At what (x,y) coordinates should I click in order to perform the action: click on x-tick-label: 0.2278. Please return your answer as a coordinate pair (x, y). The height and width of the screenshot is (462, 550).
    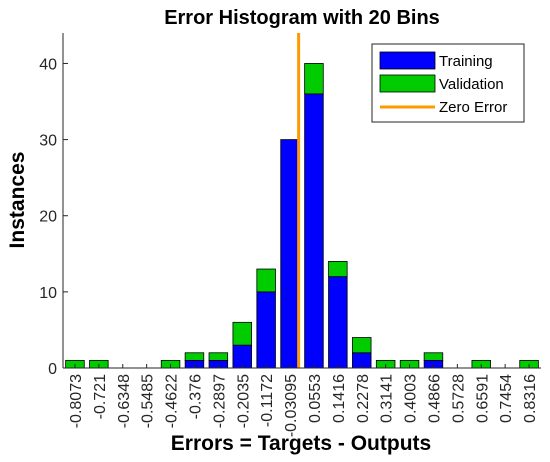
    Looking at the image, I should click on (363, 398).